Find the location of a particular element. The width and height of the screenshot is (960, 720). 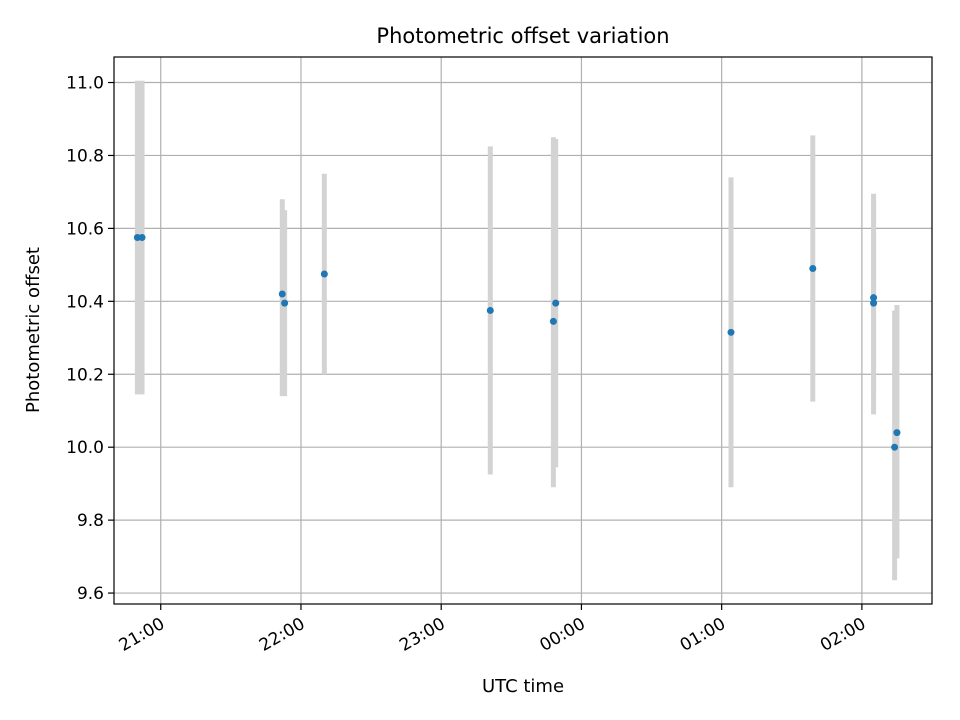

x-axis-ticks: 21:00 22:00 23:00 00:00 01:00 02:00 is located at coordinates (492, 630).